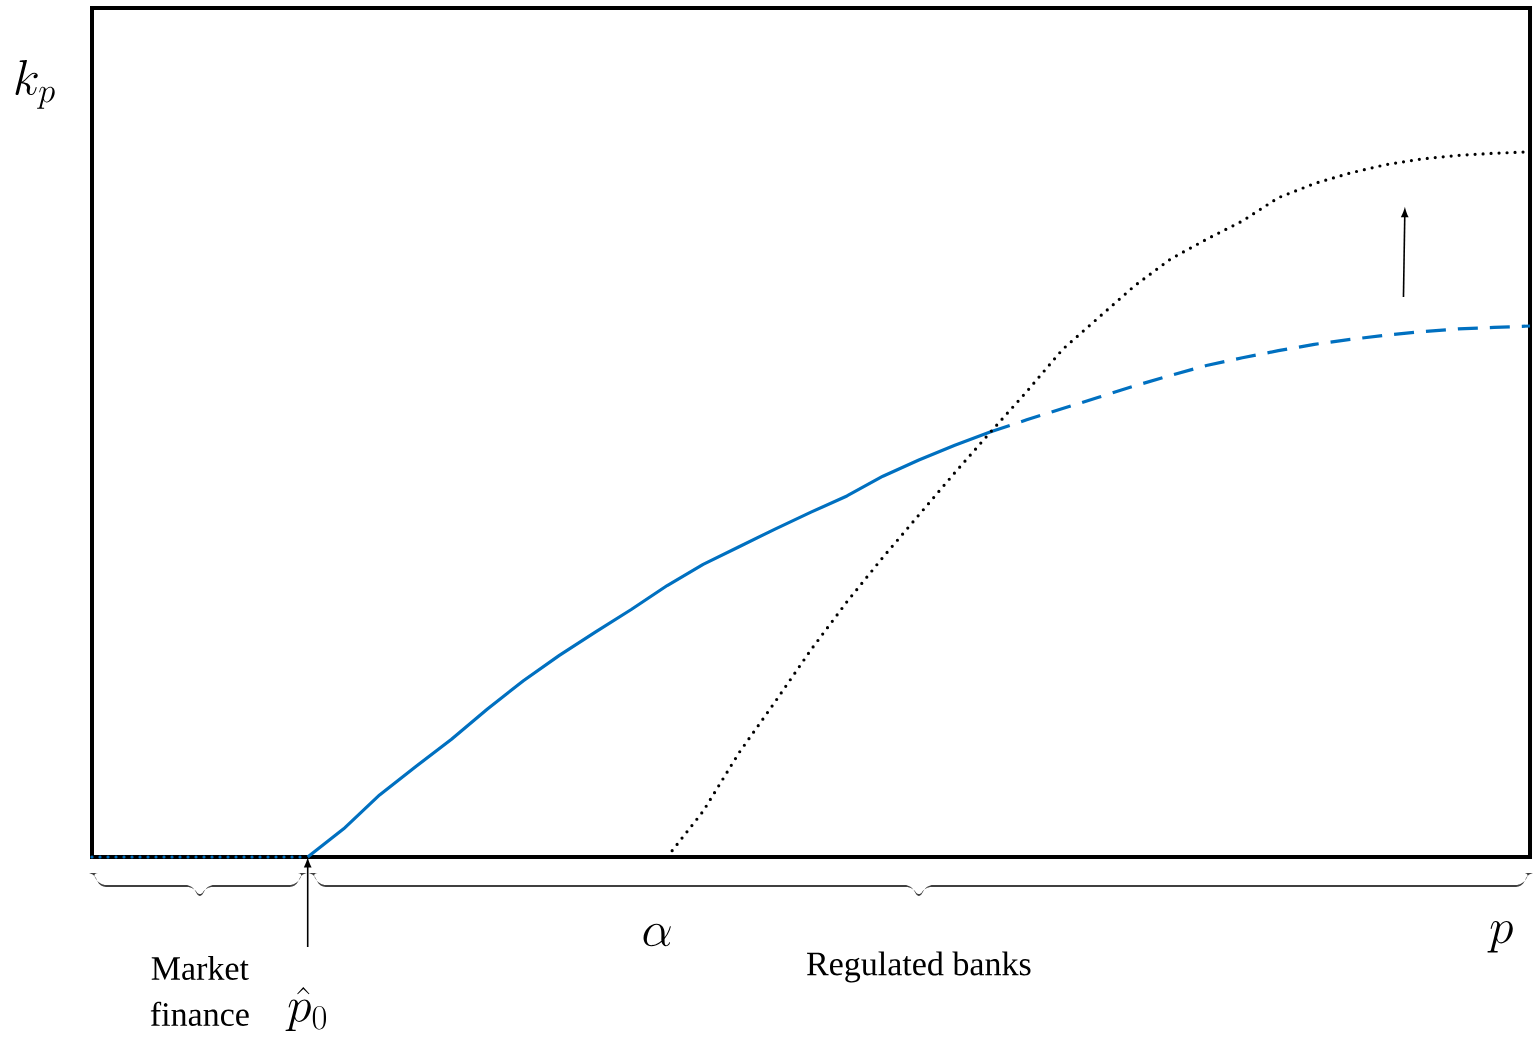 Image resolution: width=1535 pixels, height=1043 pixels. What do you see at coordinates (919, 967) in the screenshot?
I see `text: Regulated banks` at bounding box center [919, 967].